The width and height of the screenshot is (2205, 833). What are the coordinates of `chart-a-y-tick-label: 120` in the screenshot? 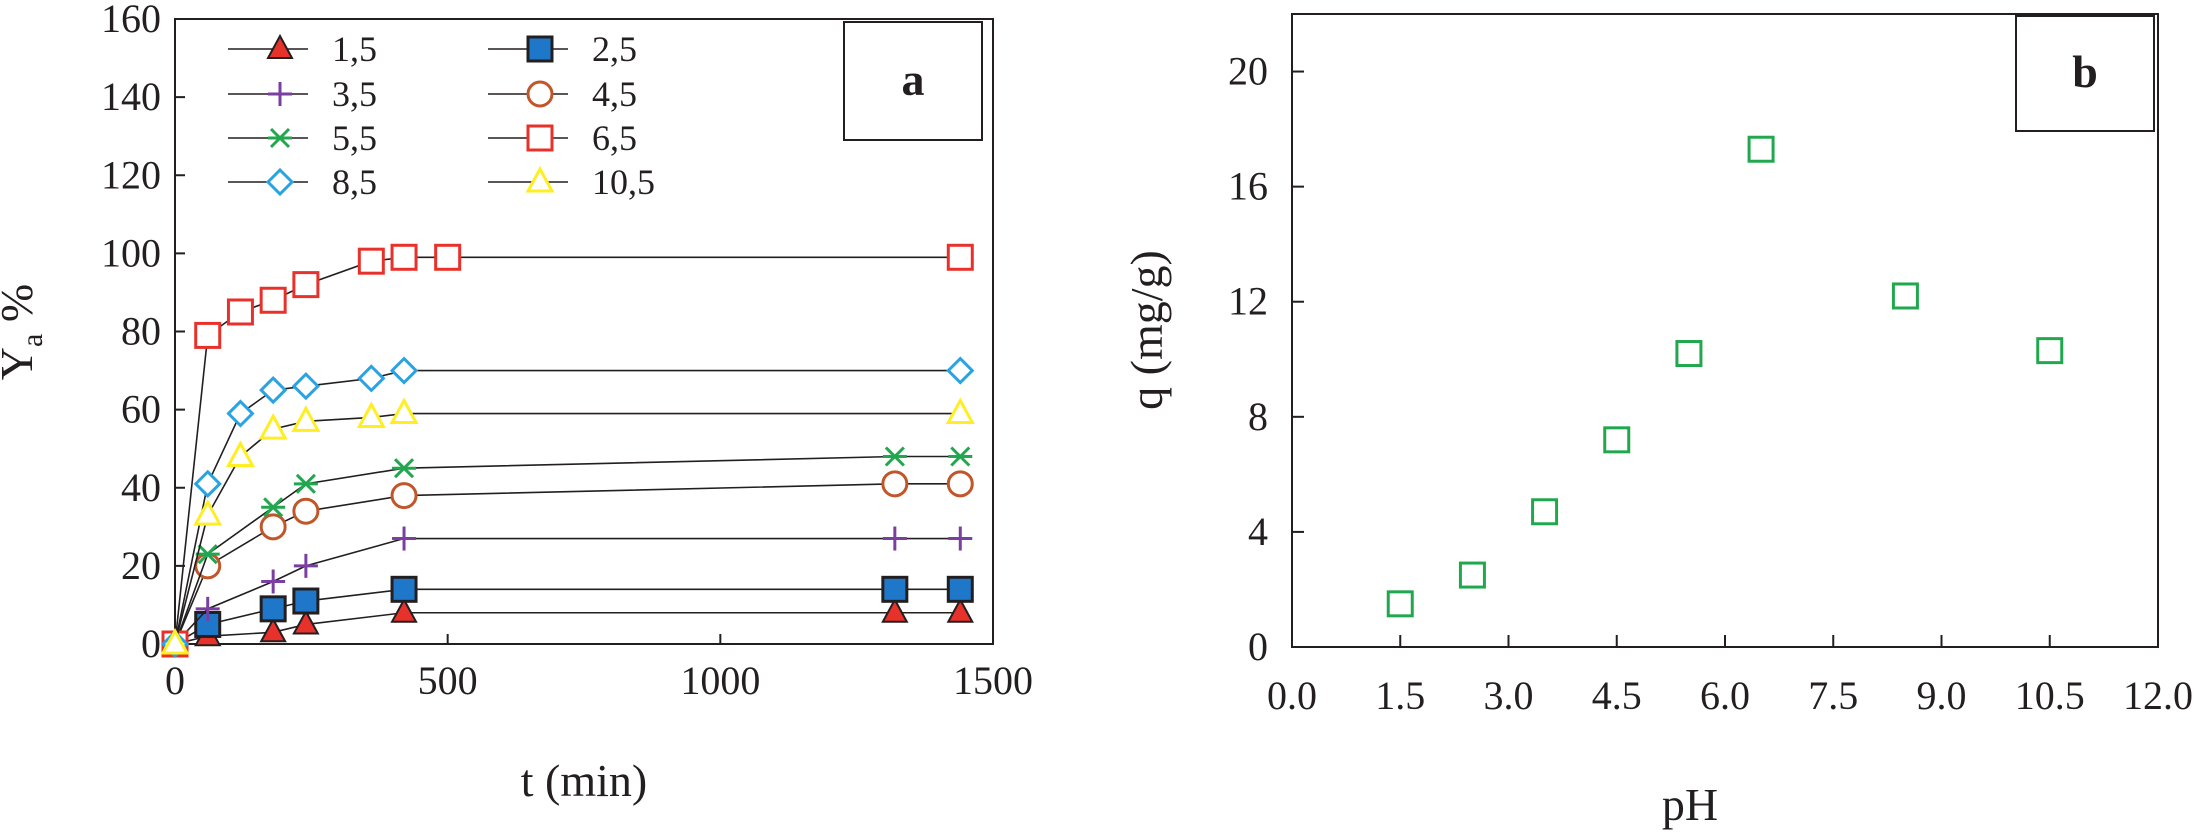 It's located at (131, 174).